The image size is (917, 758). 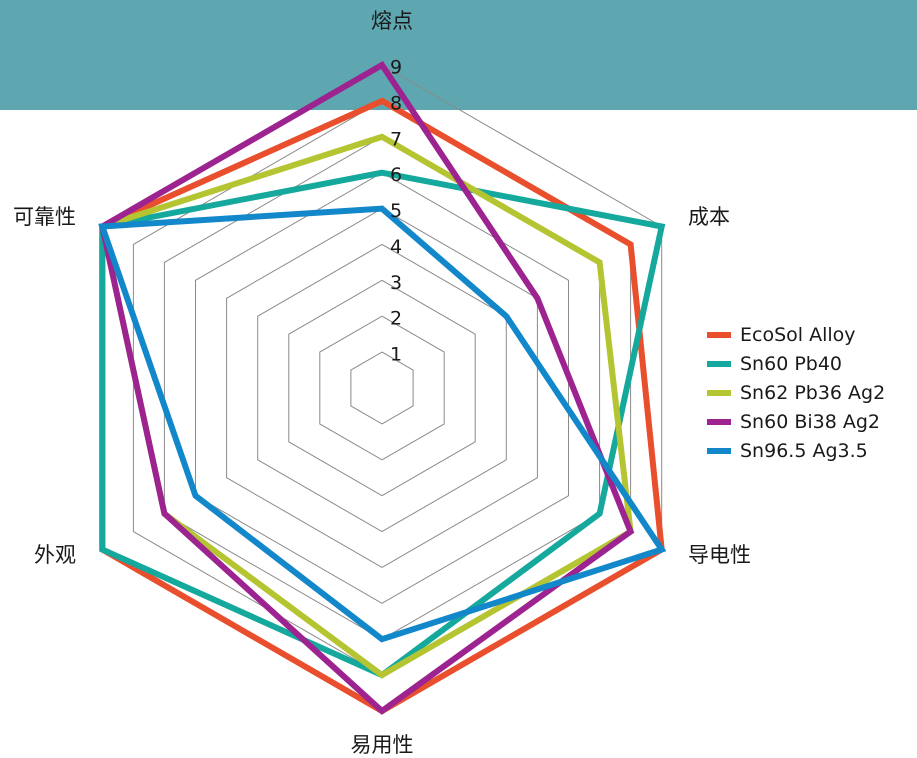 What do you see at coordinates (804, 450) in the screenshot?
I see `legend-label: Sn96.5 Ag3.5` at bounding box center [804, 450].